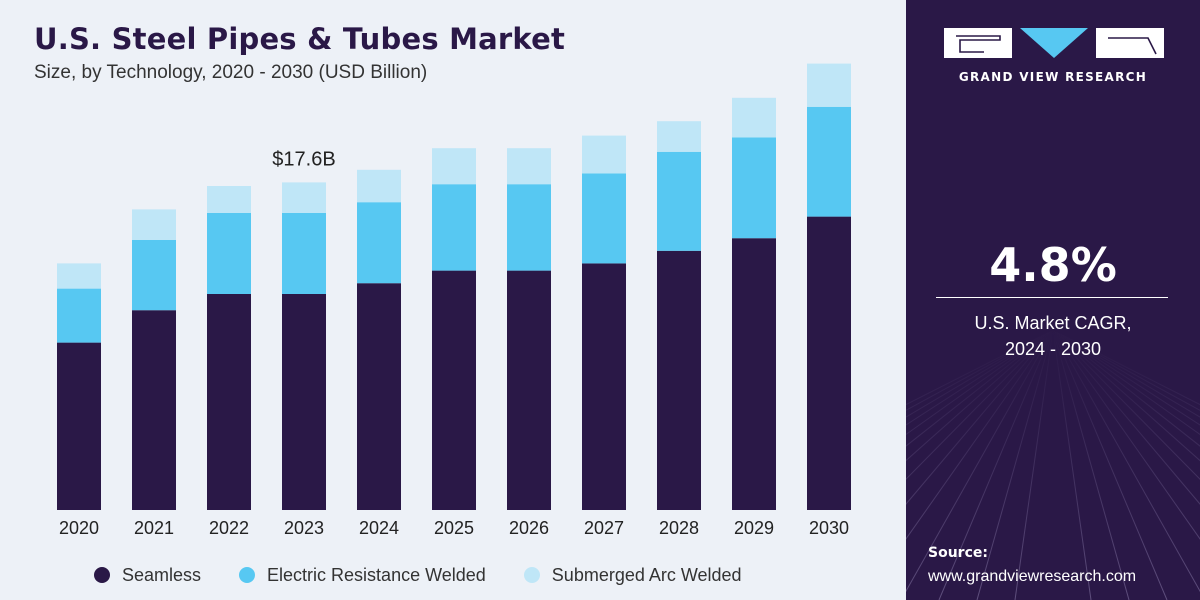  Describe the element at coordinates (646, 574) in the screenshot. I see `legend-label-saw: Submerged Arc Welded` at that location.